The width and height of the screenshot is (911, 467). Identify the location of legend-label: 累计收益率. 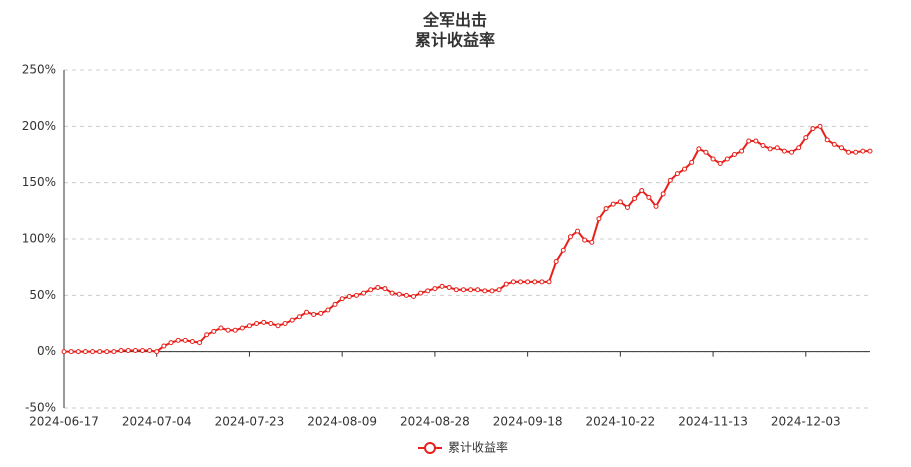
(478, 447).